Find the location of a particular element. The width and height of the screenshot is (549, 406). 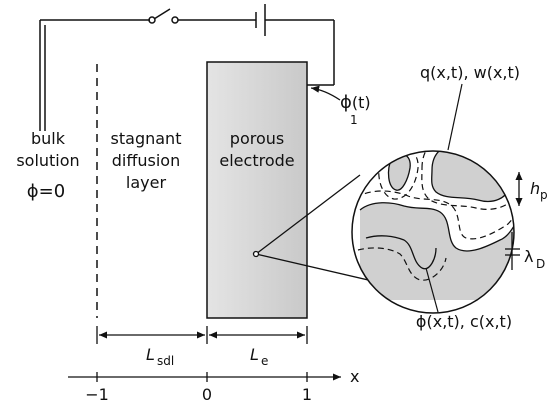

zoom-origin-point is located at coordinates (256, 254).